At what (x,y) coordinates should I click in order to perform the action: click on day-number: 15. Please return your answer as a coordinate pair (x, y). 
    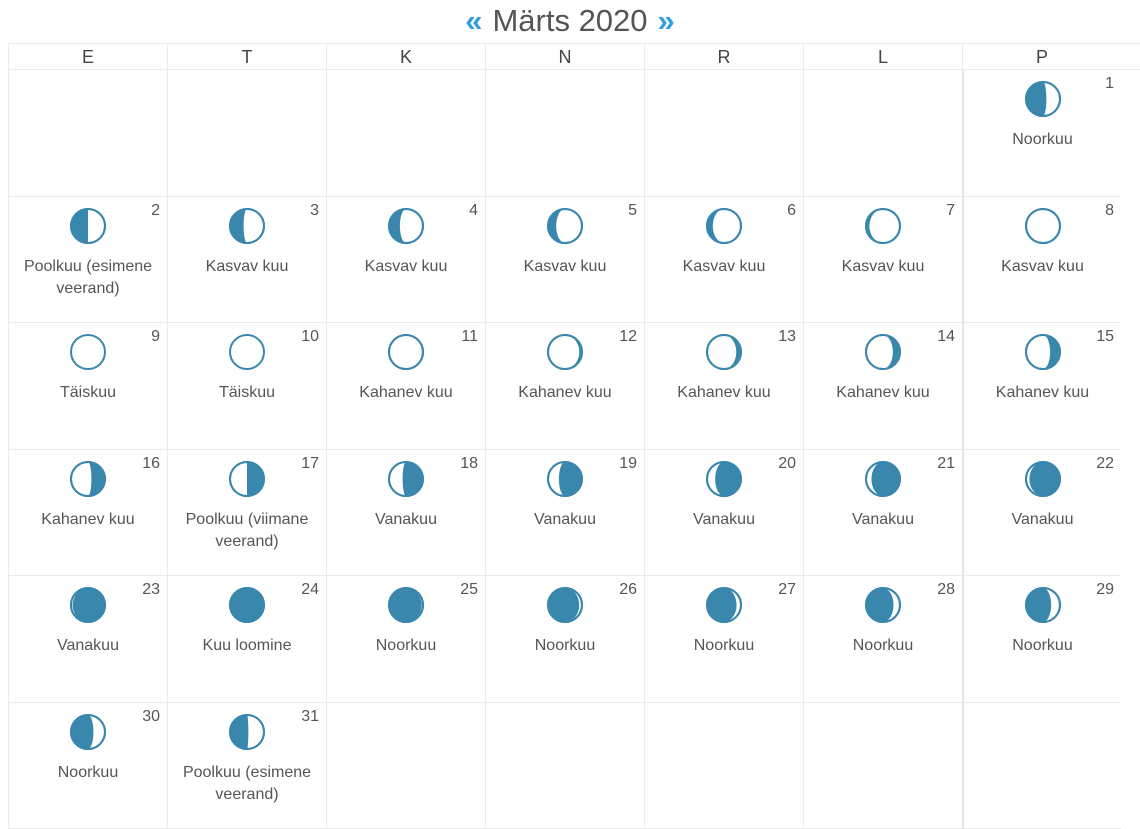
    Looking at the image, I should click on (1105, 337).